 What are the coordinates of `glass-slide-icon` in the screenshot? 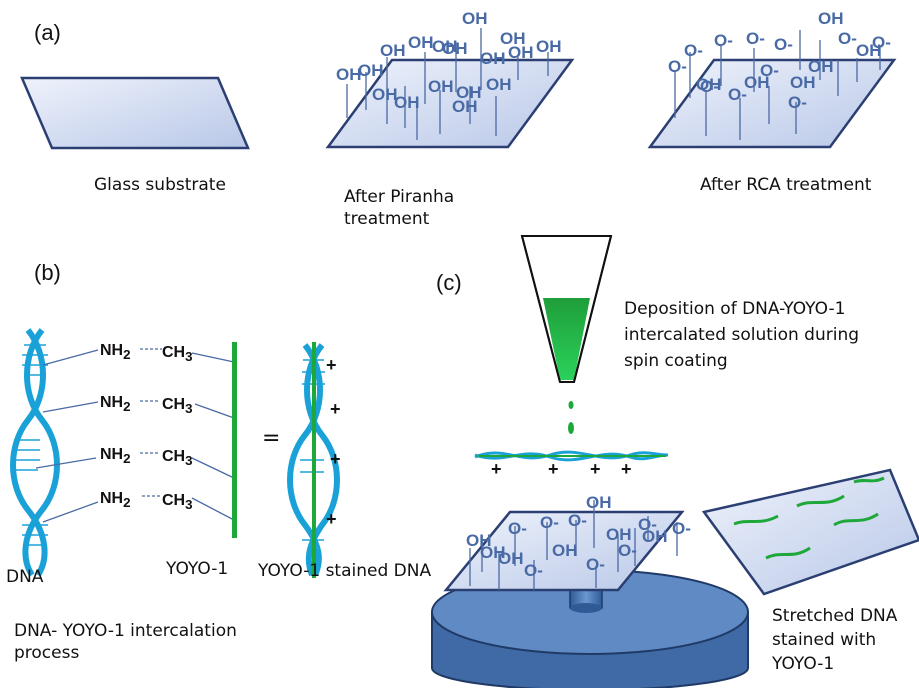 It's located at (135, 113).